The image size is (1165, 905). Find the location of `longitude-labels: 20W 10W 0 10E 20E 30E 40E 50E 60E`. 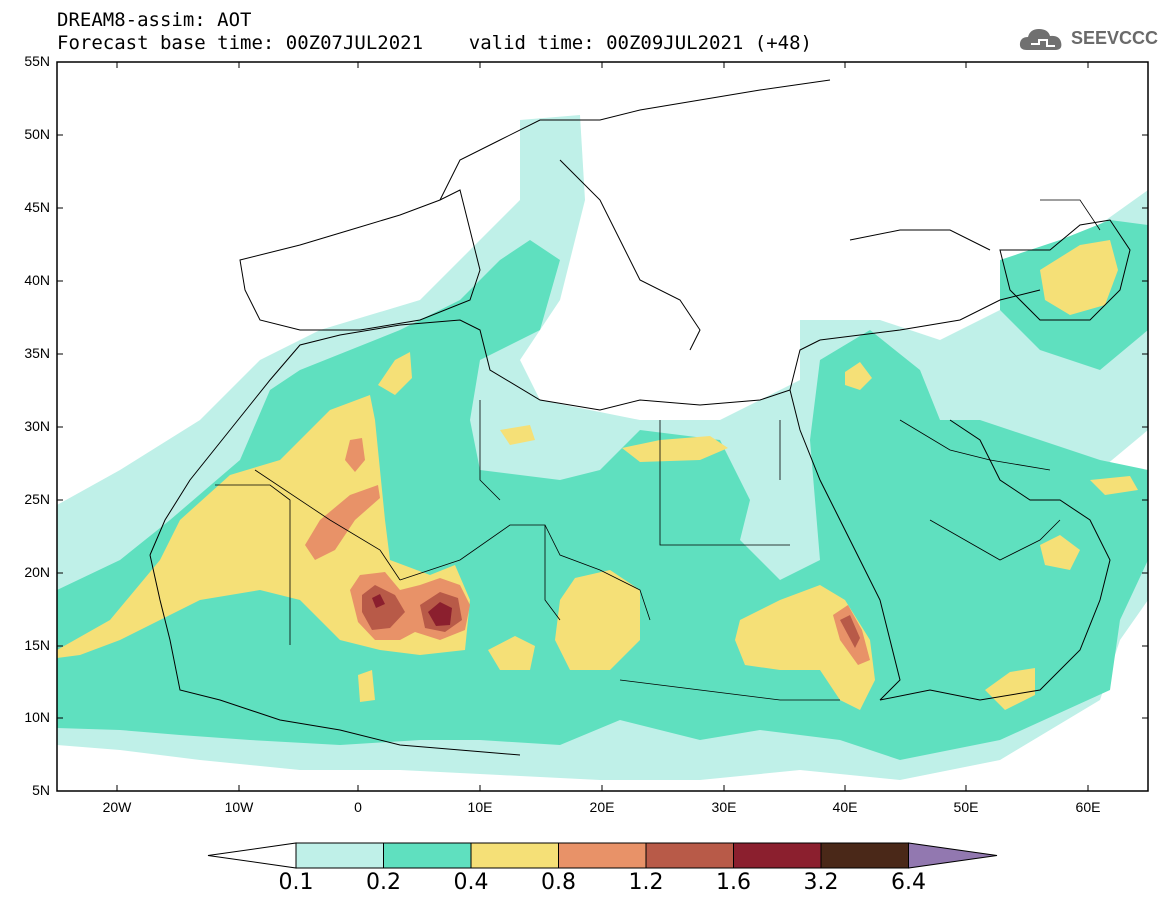

longitude-labels: 20W 10W 0 10E 20E 30E 40E 50E 60E is located at coordinates (602, 807).